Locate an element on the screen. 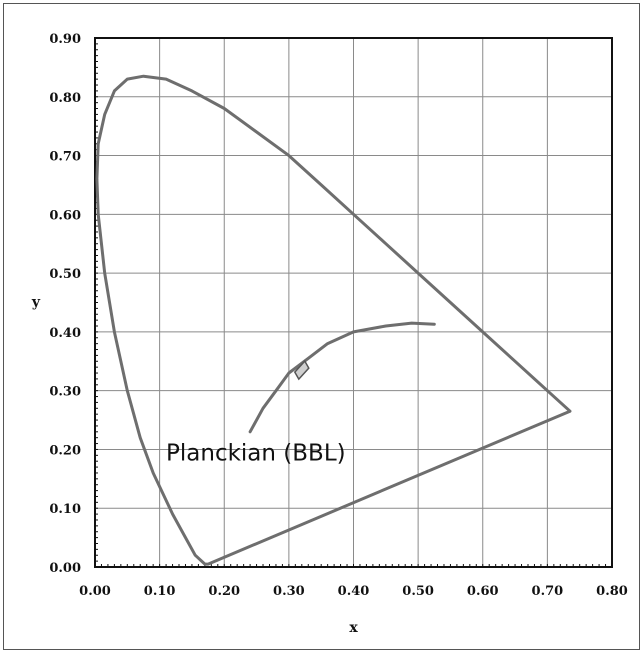  marker-group is located at coordinates (301, 370).